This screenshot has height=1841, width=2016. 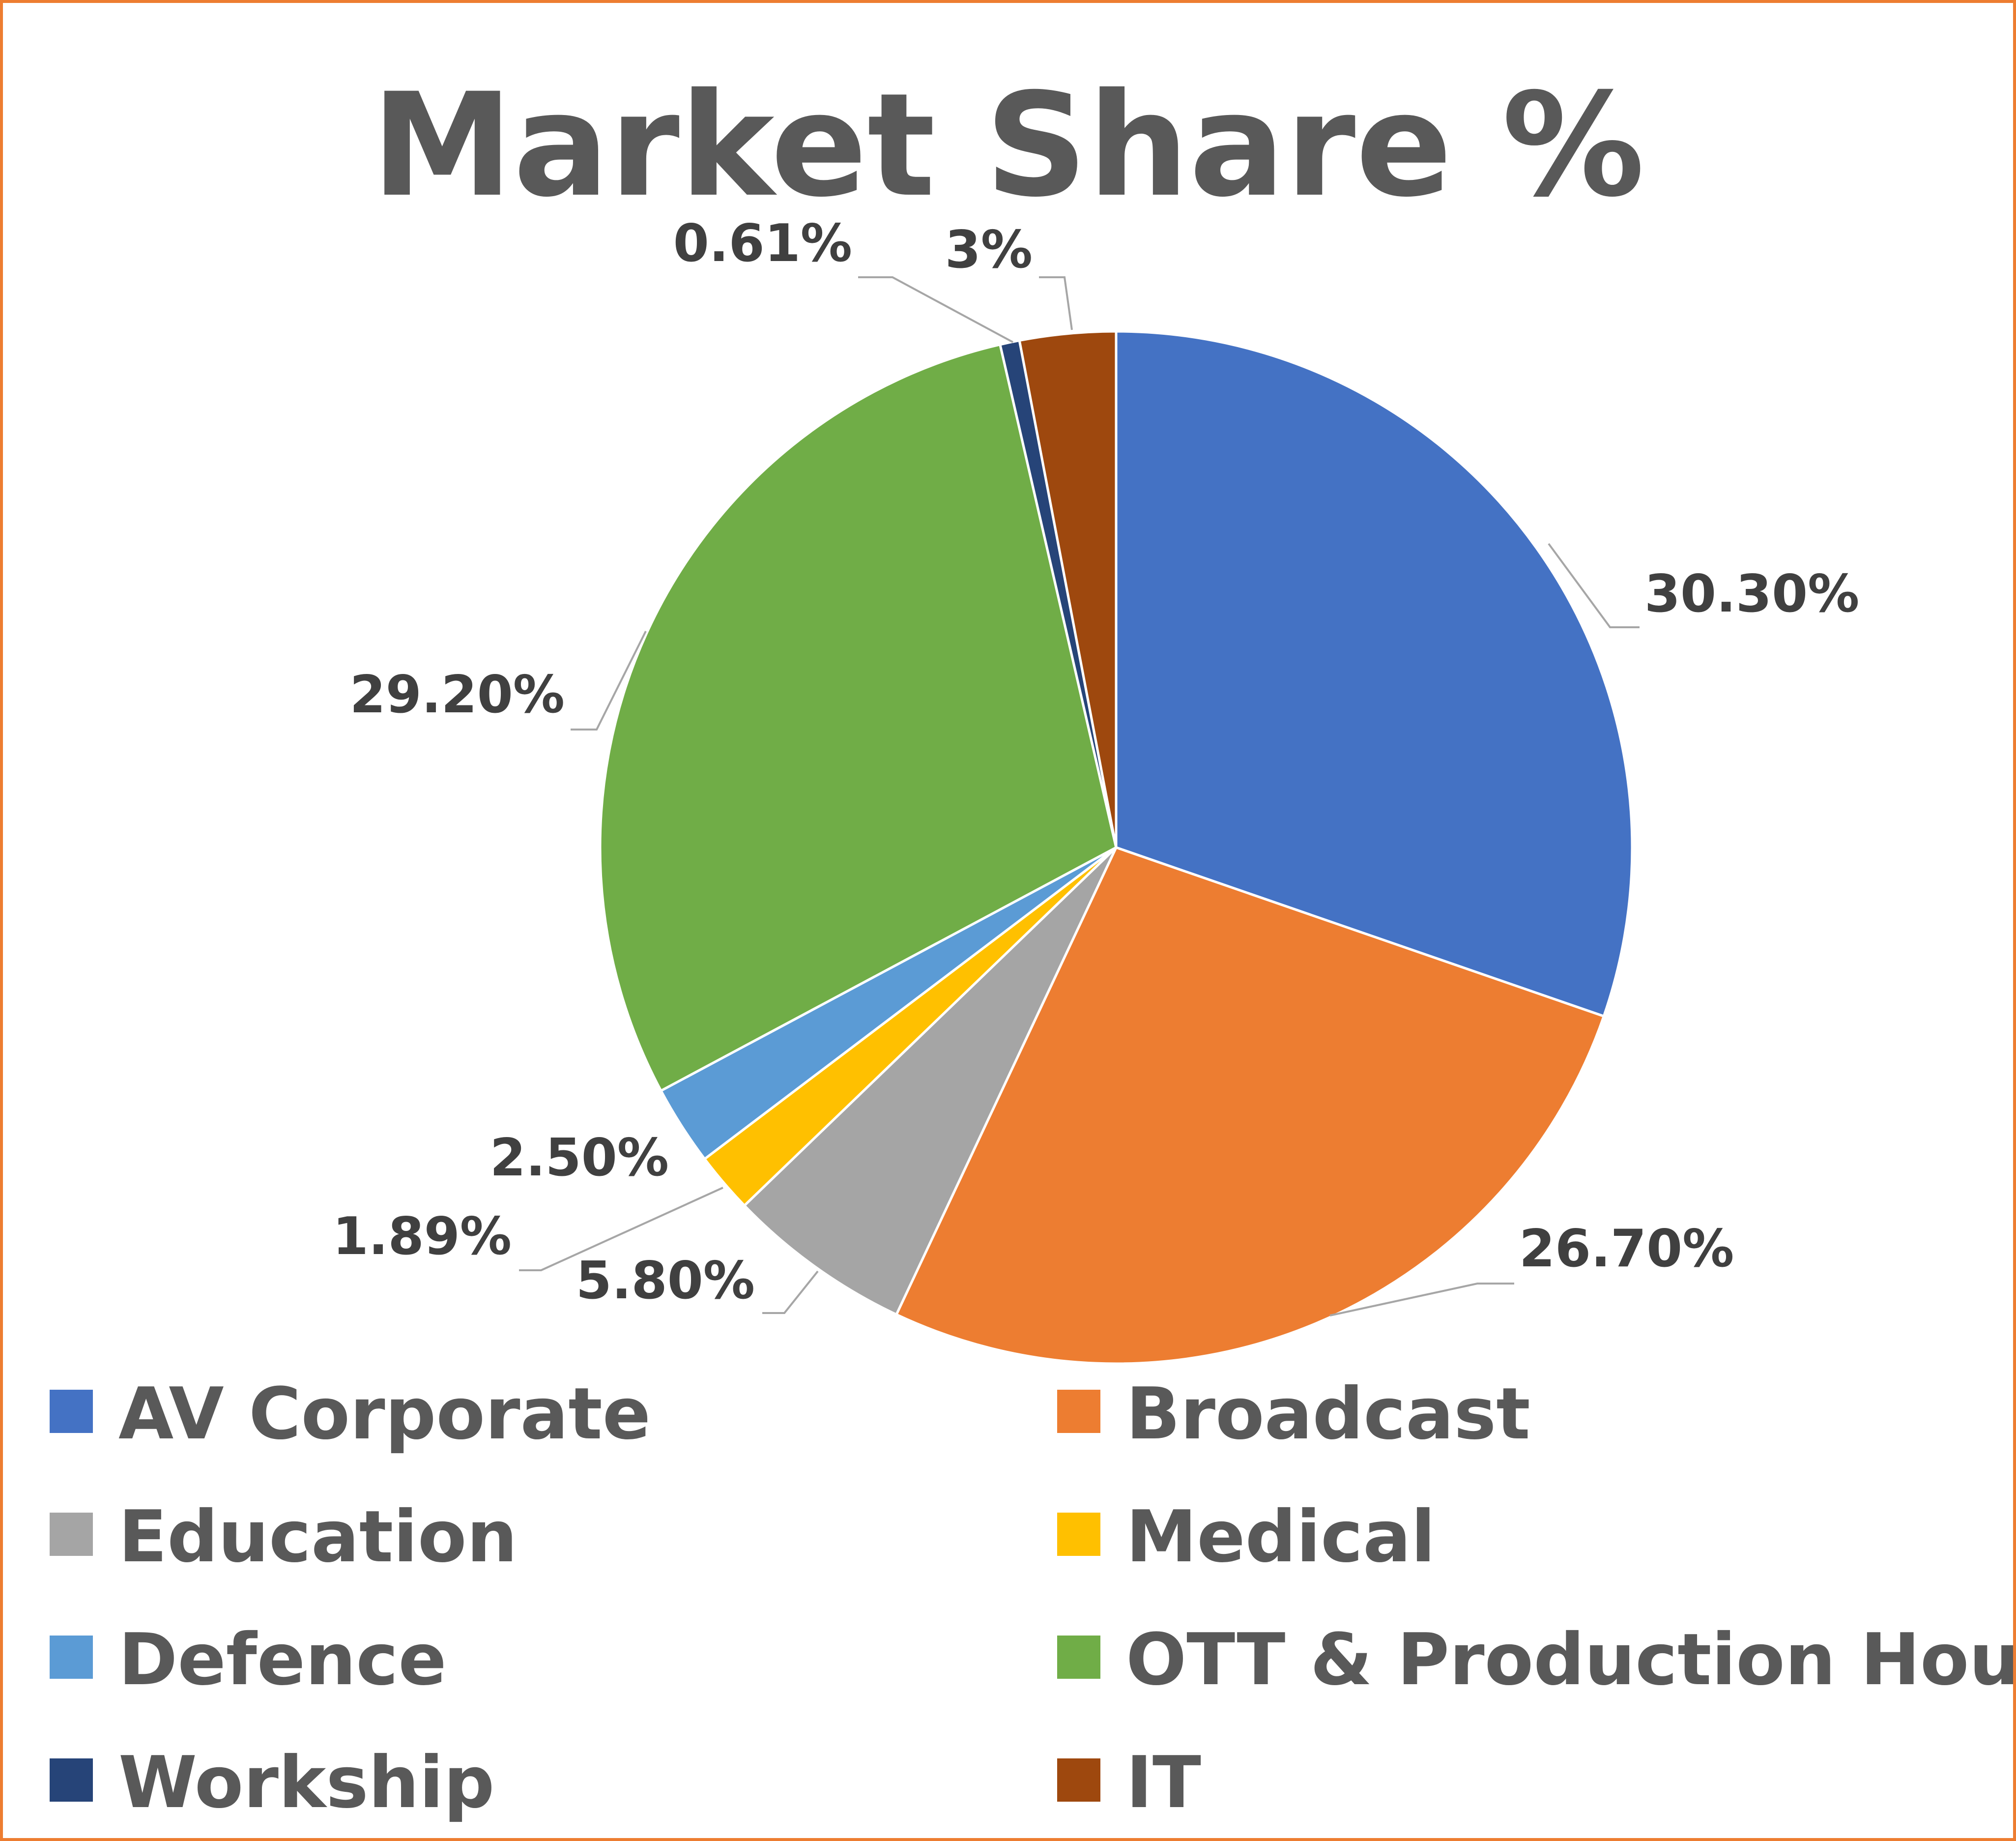 I want to click on data-label-it: 3%, so click(x=989, y=250).